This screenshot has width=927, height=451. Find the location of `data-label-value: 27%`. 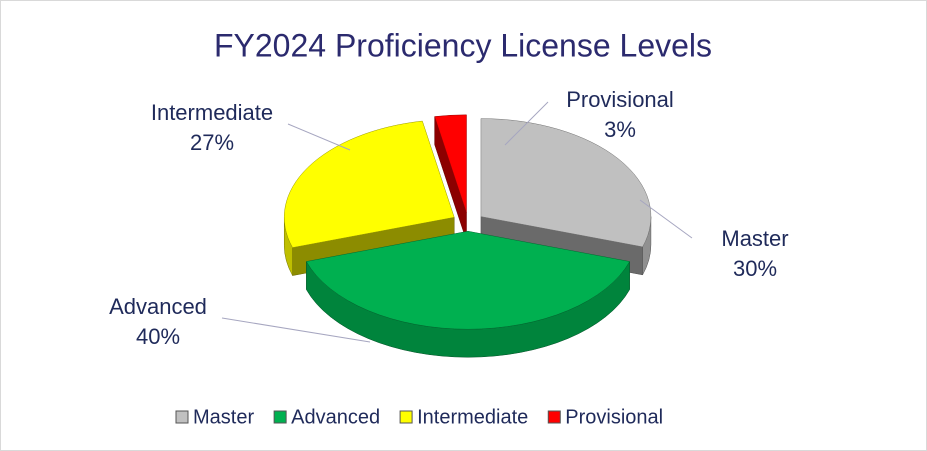

data-label-value: 27% is located at coordinates (212, 142).